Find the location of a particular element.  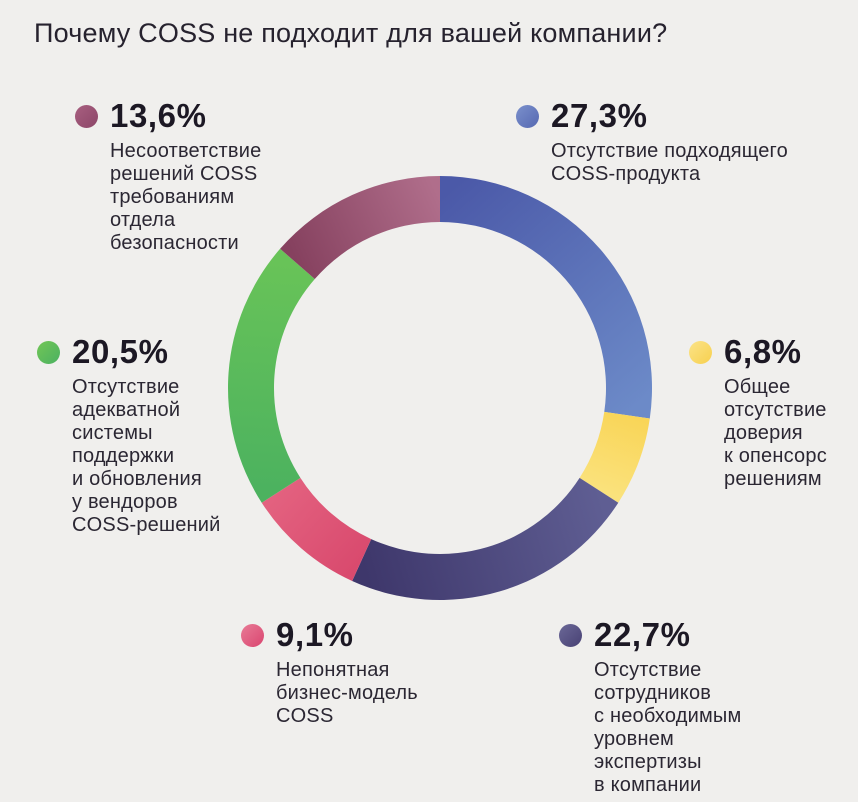

callout-unclear-business-model: 9,1% Непонятная бизнес-модель COSS is located at coordinates (329, 672).